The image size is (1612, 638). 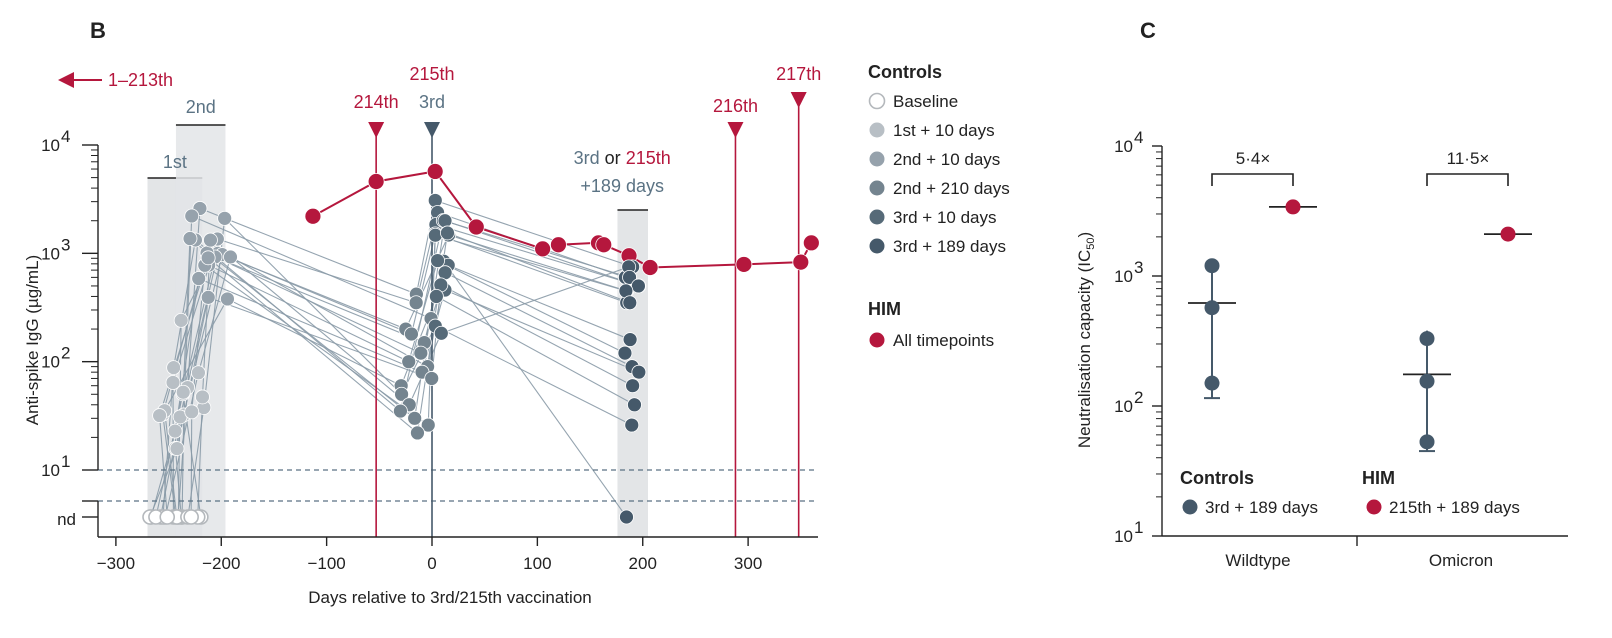 What do you see at coordinates (1467, 179) in the screenshot?
I see `fold-bracket-omicron` at bounding box center [1467, 179].